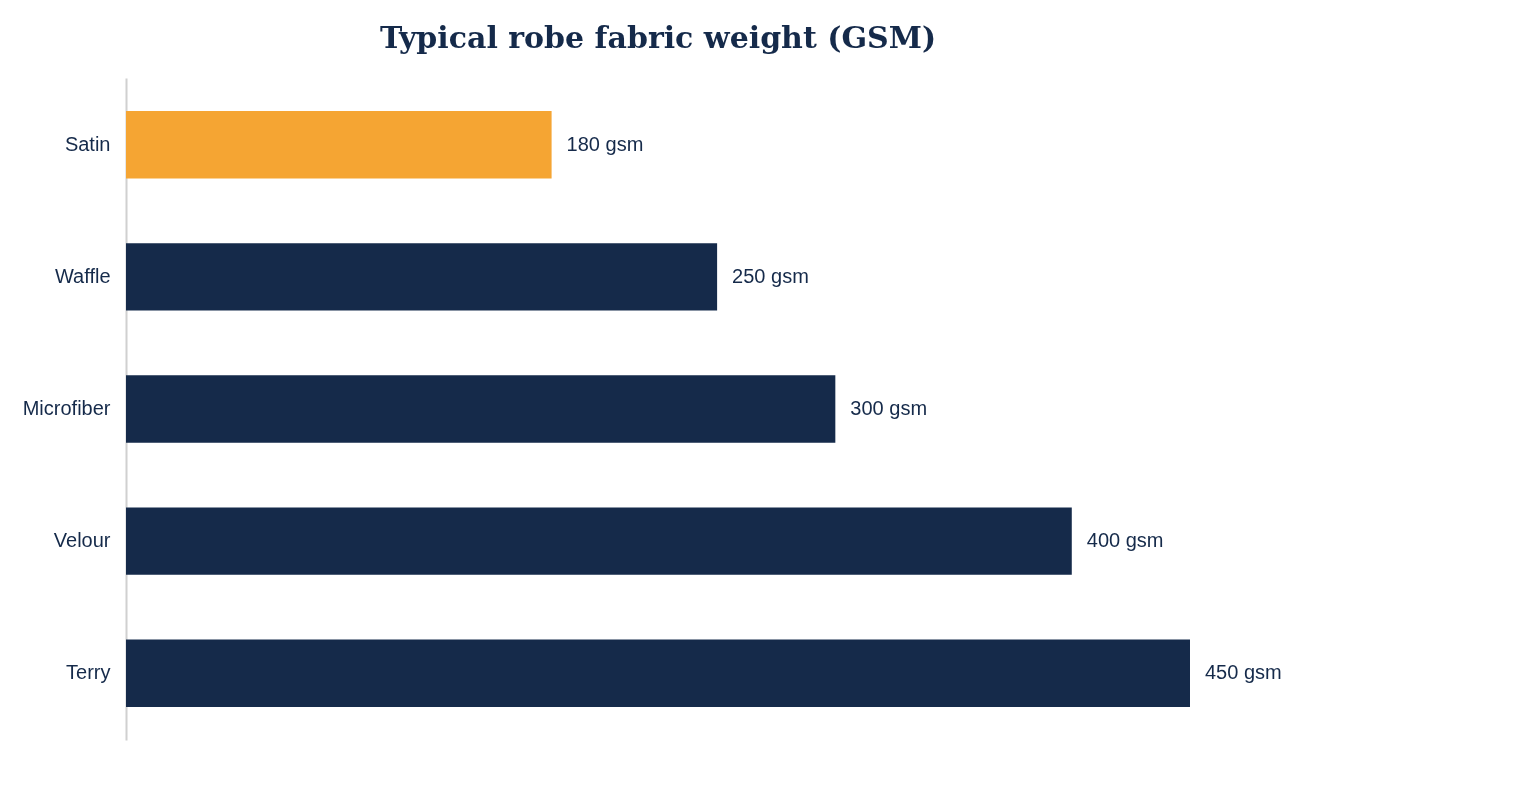 The height and width of the screenshot is (790, 1520). Describe the element at coordinates (88, 672) in the screenshot. I see `y-tick-label: Terry` at that location.